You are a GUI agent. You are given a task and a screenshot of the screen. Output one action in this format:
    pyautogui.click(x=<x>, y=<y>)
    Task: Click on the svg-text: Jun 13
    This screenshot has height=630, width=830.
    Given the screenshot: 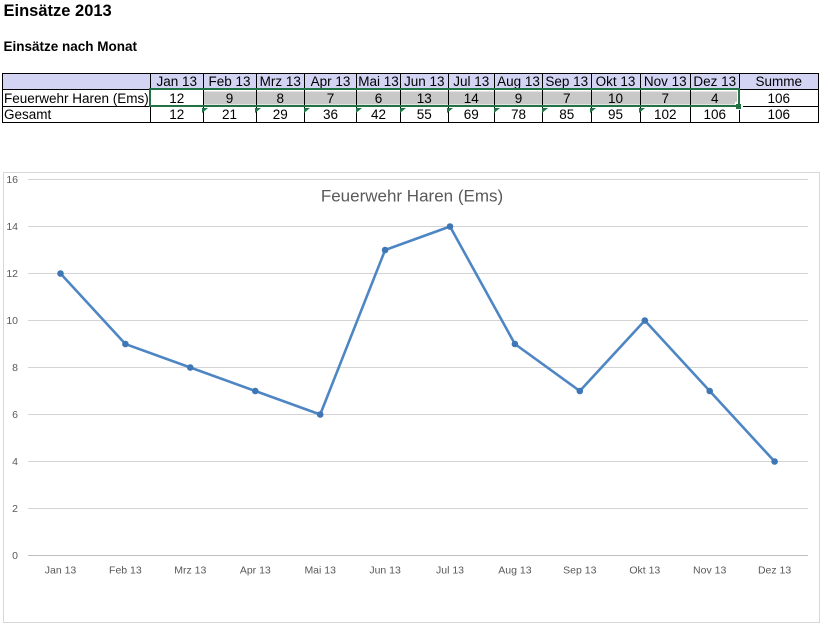 What is the action you would take?
    pyautogui.click(x=385, y=571)
    